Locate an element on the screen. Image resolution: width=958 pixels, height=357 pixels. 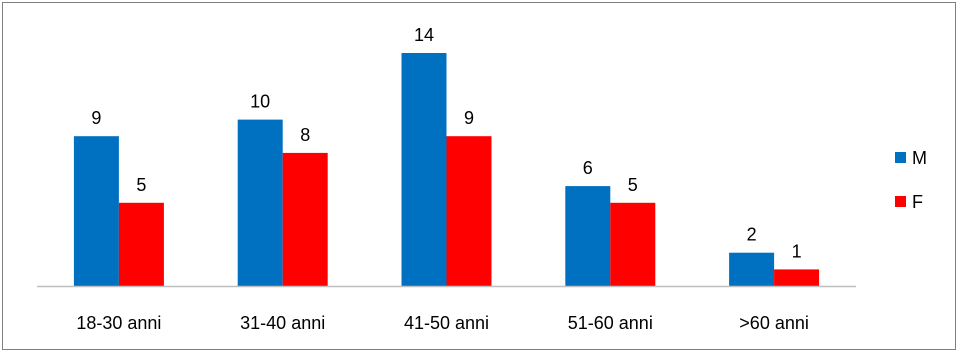
value-label-f-3: 9 is located at coordinates (469, 118).